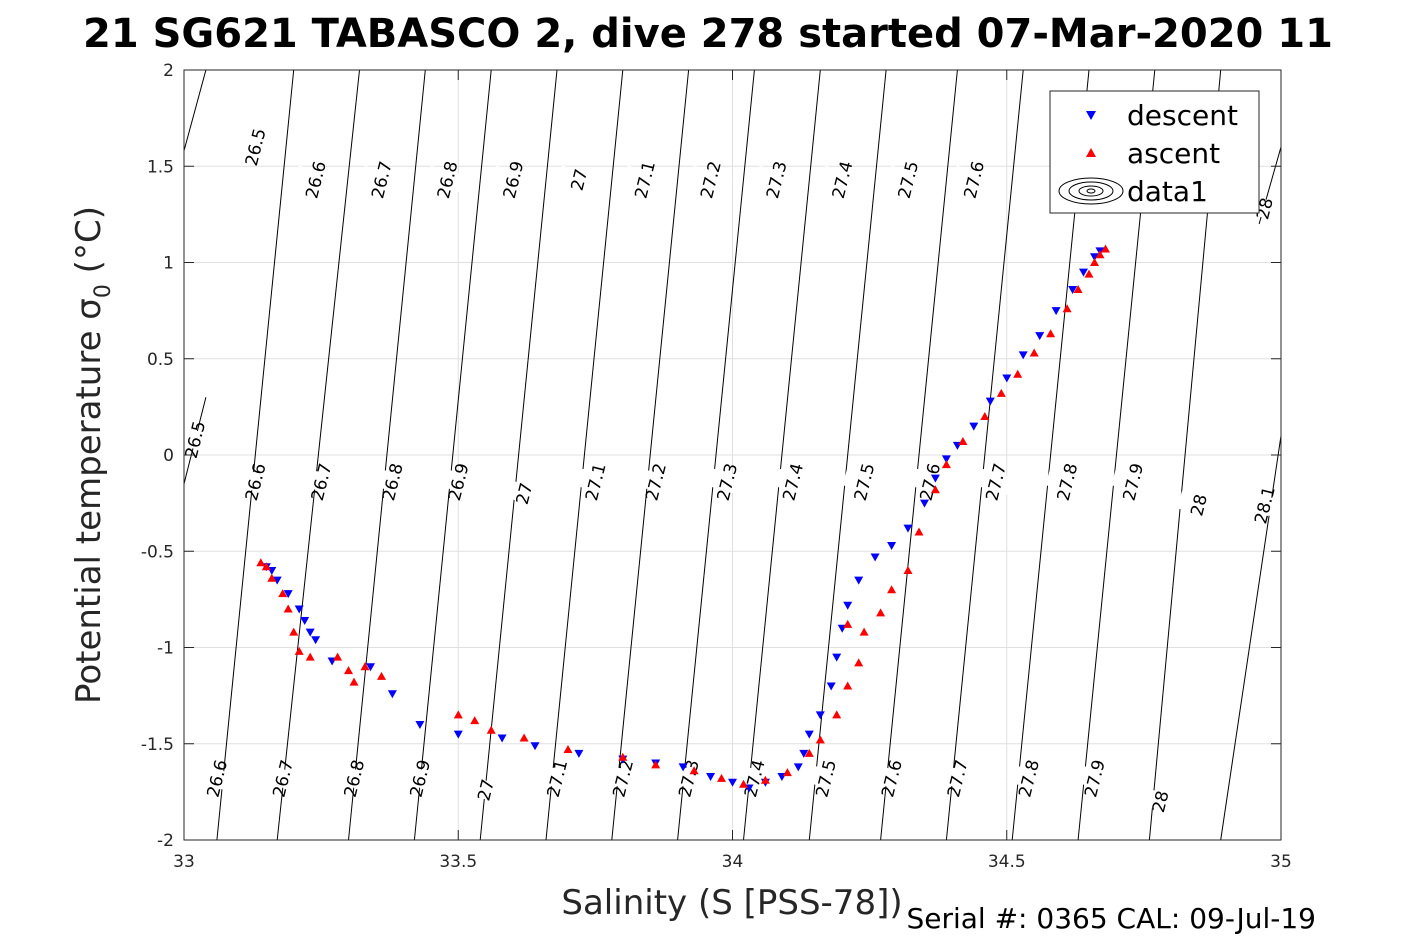 This screenshot has height=945, width=1417. Describe the element at coordinates (89, 517) in the screenshot. I see `y-axis-label-main: Potential temperature` at that location.